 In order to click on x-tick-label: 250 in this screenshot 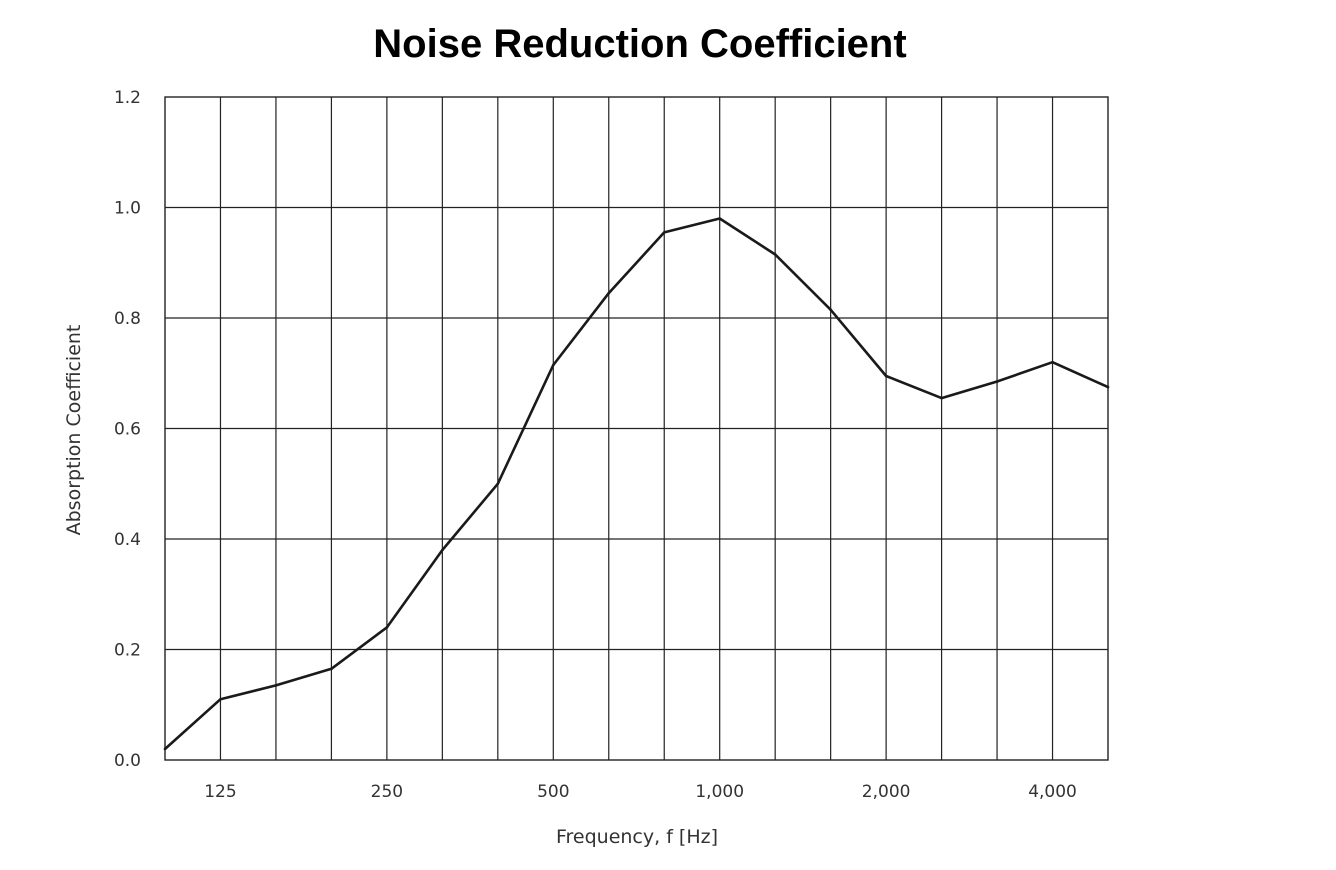, I will do `click(387, 792)`.